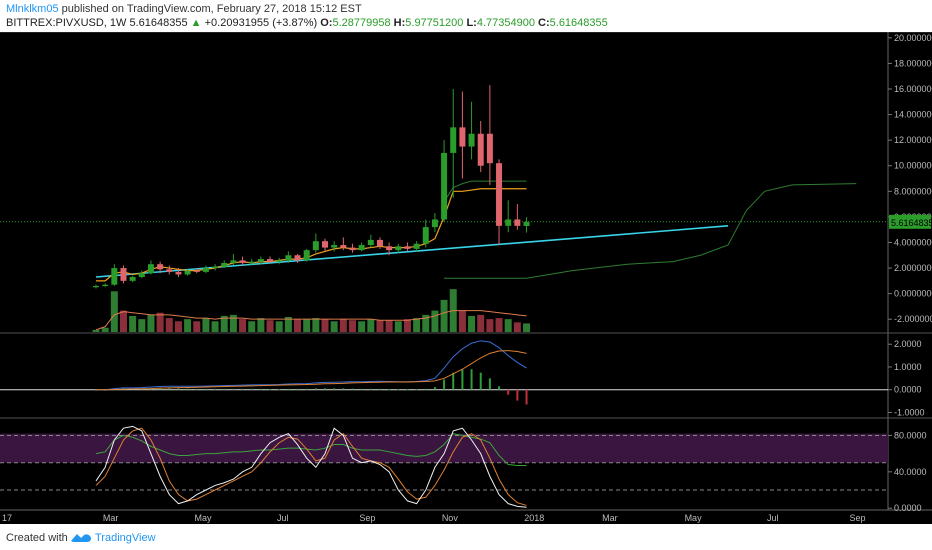 This screenshot has height=550, width=932. What do you see at coordinates (610, 518) in the screenshot?
I see `time-tick-label: Mar` at bounding box center [610, 518].